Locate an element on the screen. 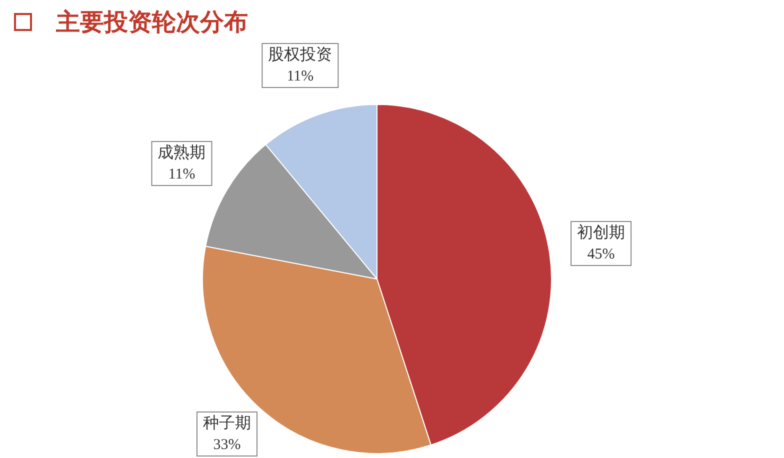  chart-title: 主要投资轮次分布 is located at coordinates (152, 22).